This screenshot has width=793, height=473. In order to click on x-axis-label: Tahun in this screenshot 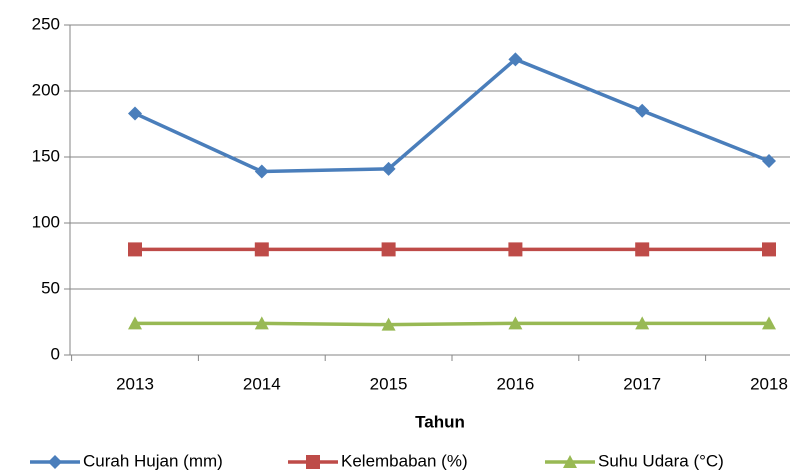, I will do `click(440, 421)`.